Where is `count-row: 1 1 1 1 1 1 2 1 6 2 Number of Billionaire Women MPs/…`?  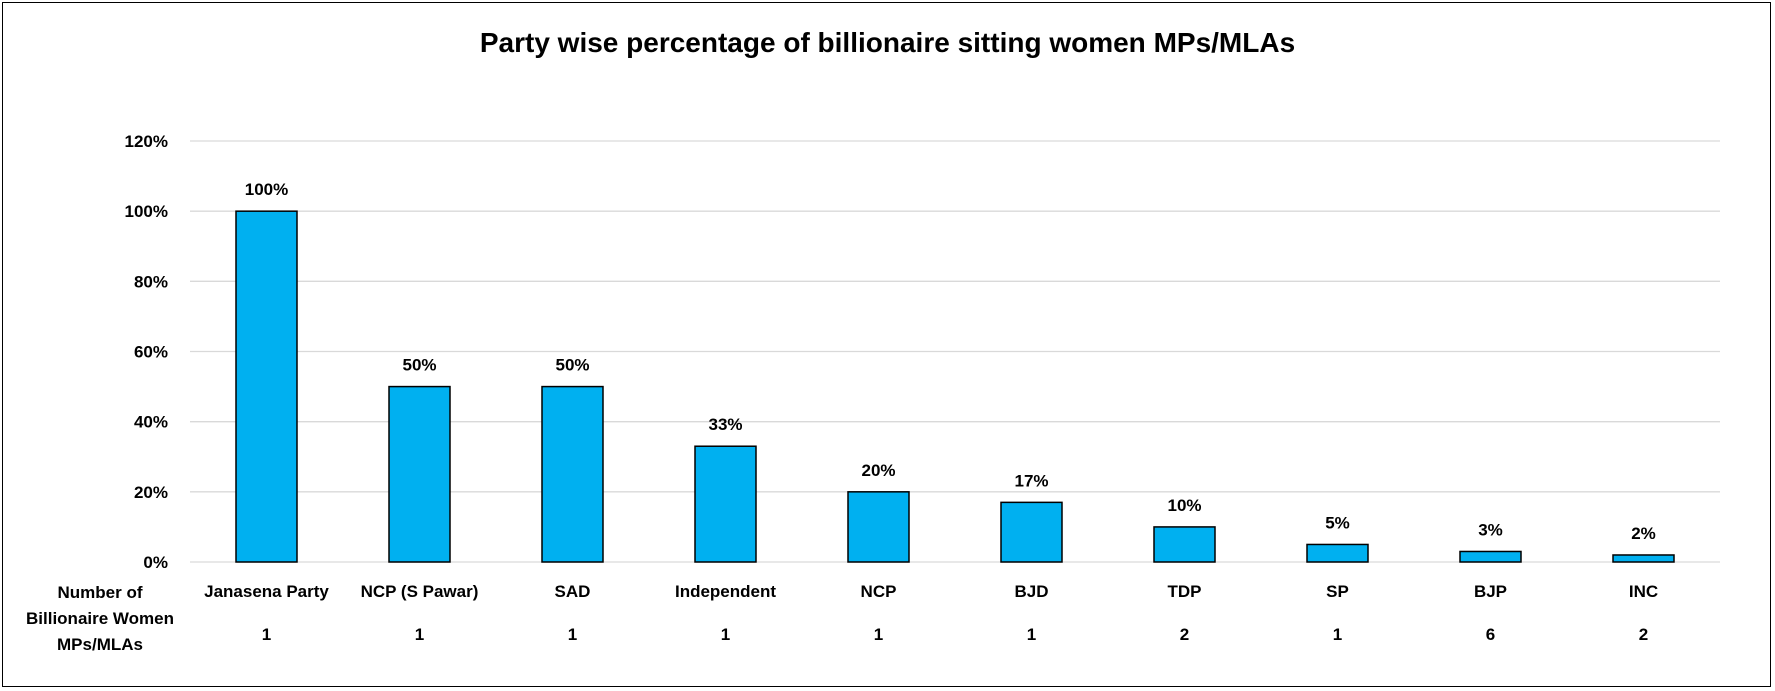
count-row: 1 1 1 1 1 1 2 1 6 2 Number of Billionaire Women MPs/… is located at coordinates (837, 618).